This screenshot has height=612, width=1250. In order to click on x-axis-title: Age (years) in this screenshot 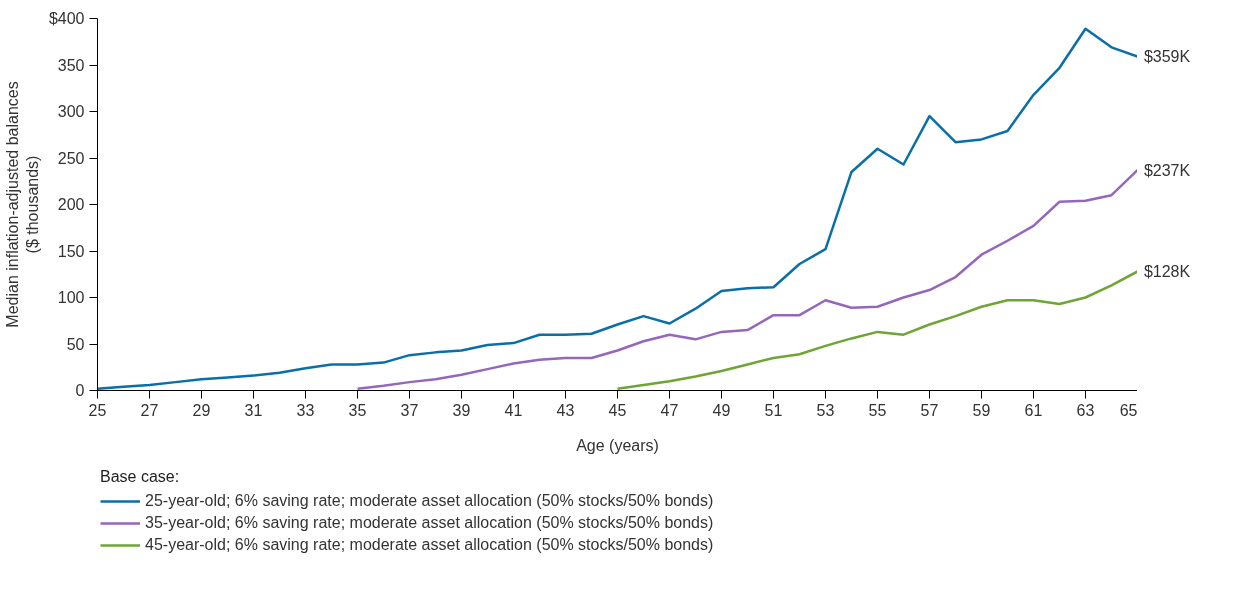, I will do `click(617, 445)`.